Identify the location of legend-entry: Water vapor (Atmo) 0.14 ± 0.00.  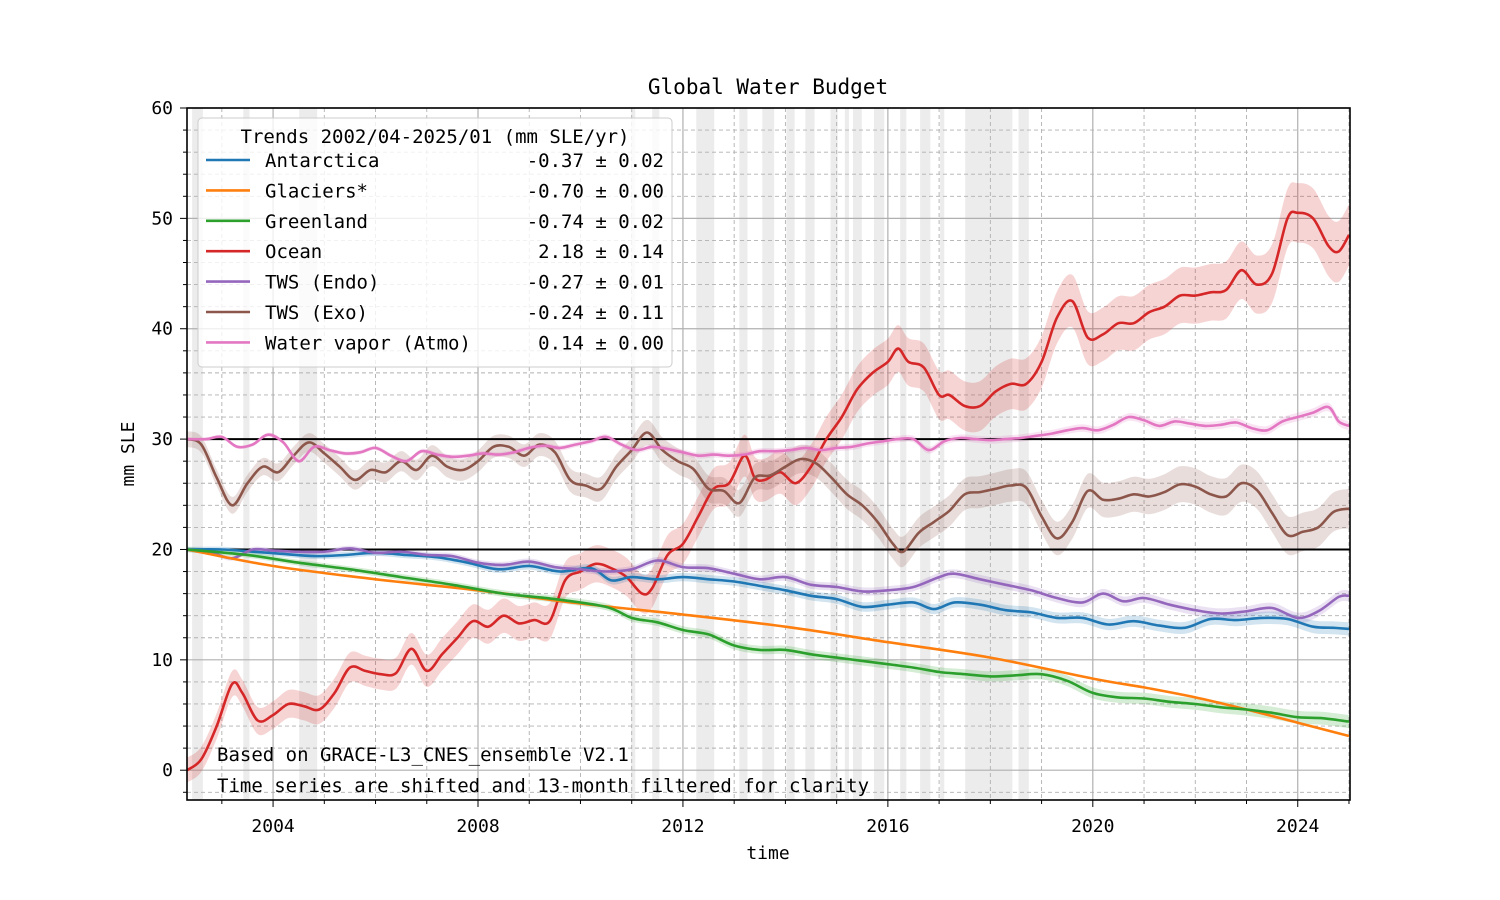
(435, 343).